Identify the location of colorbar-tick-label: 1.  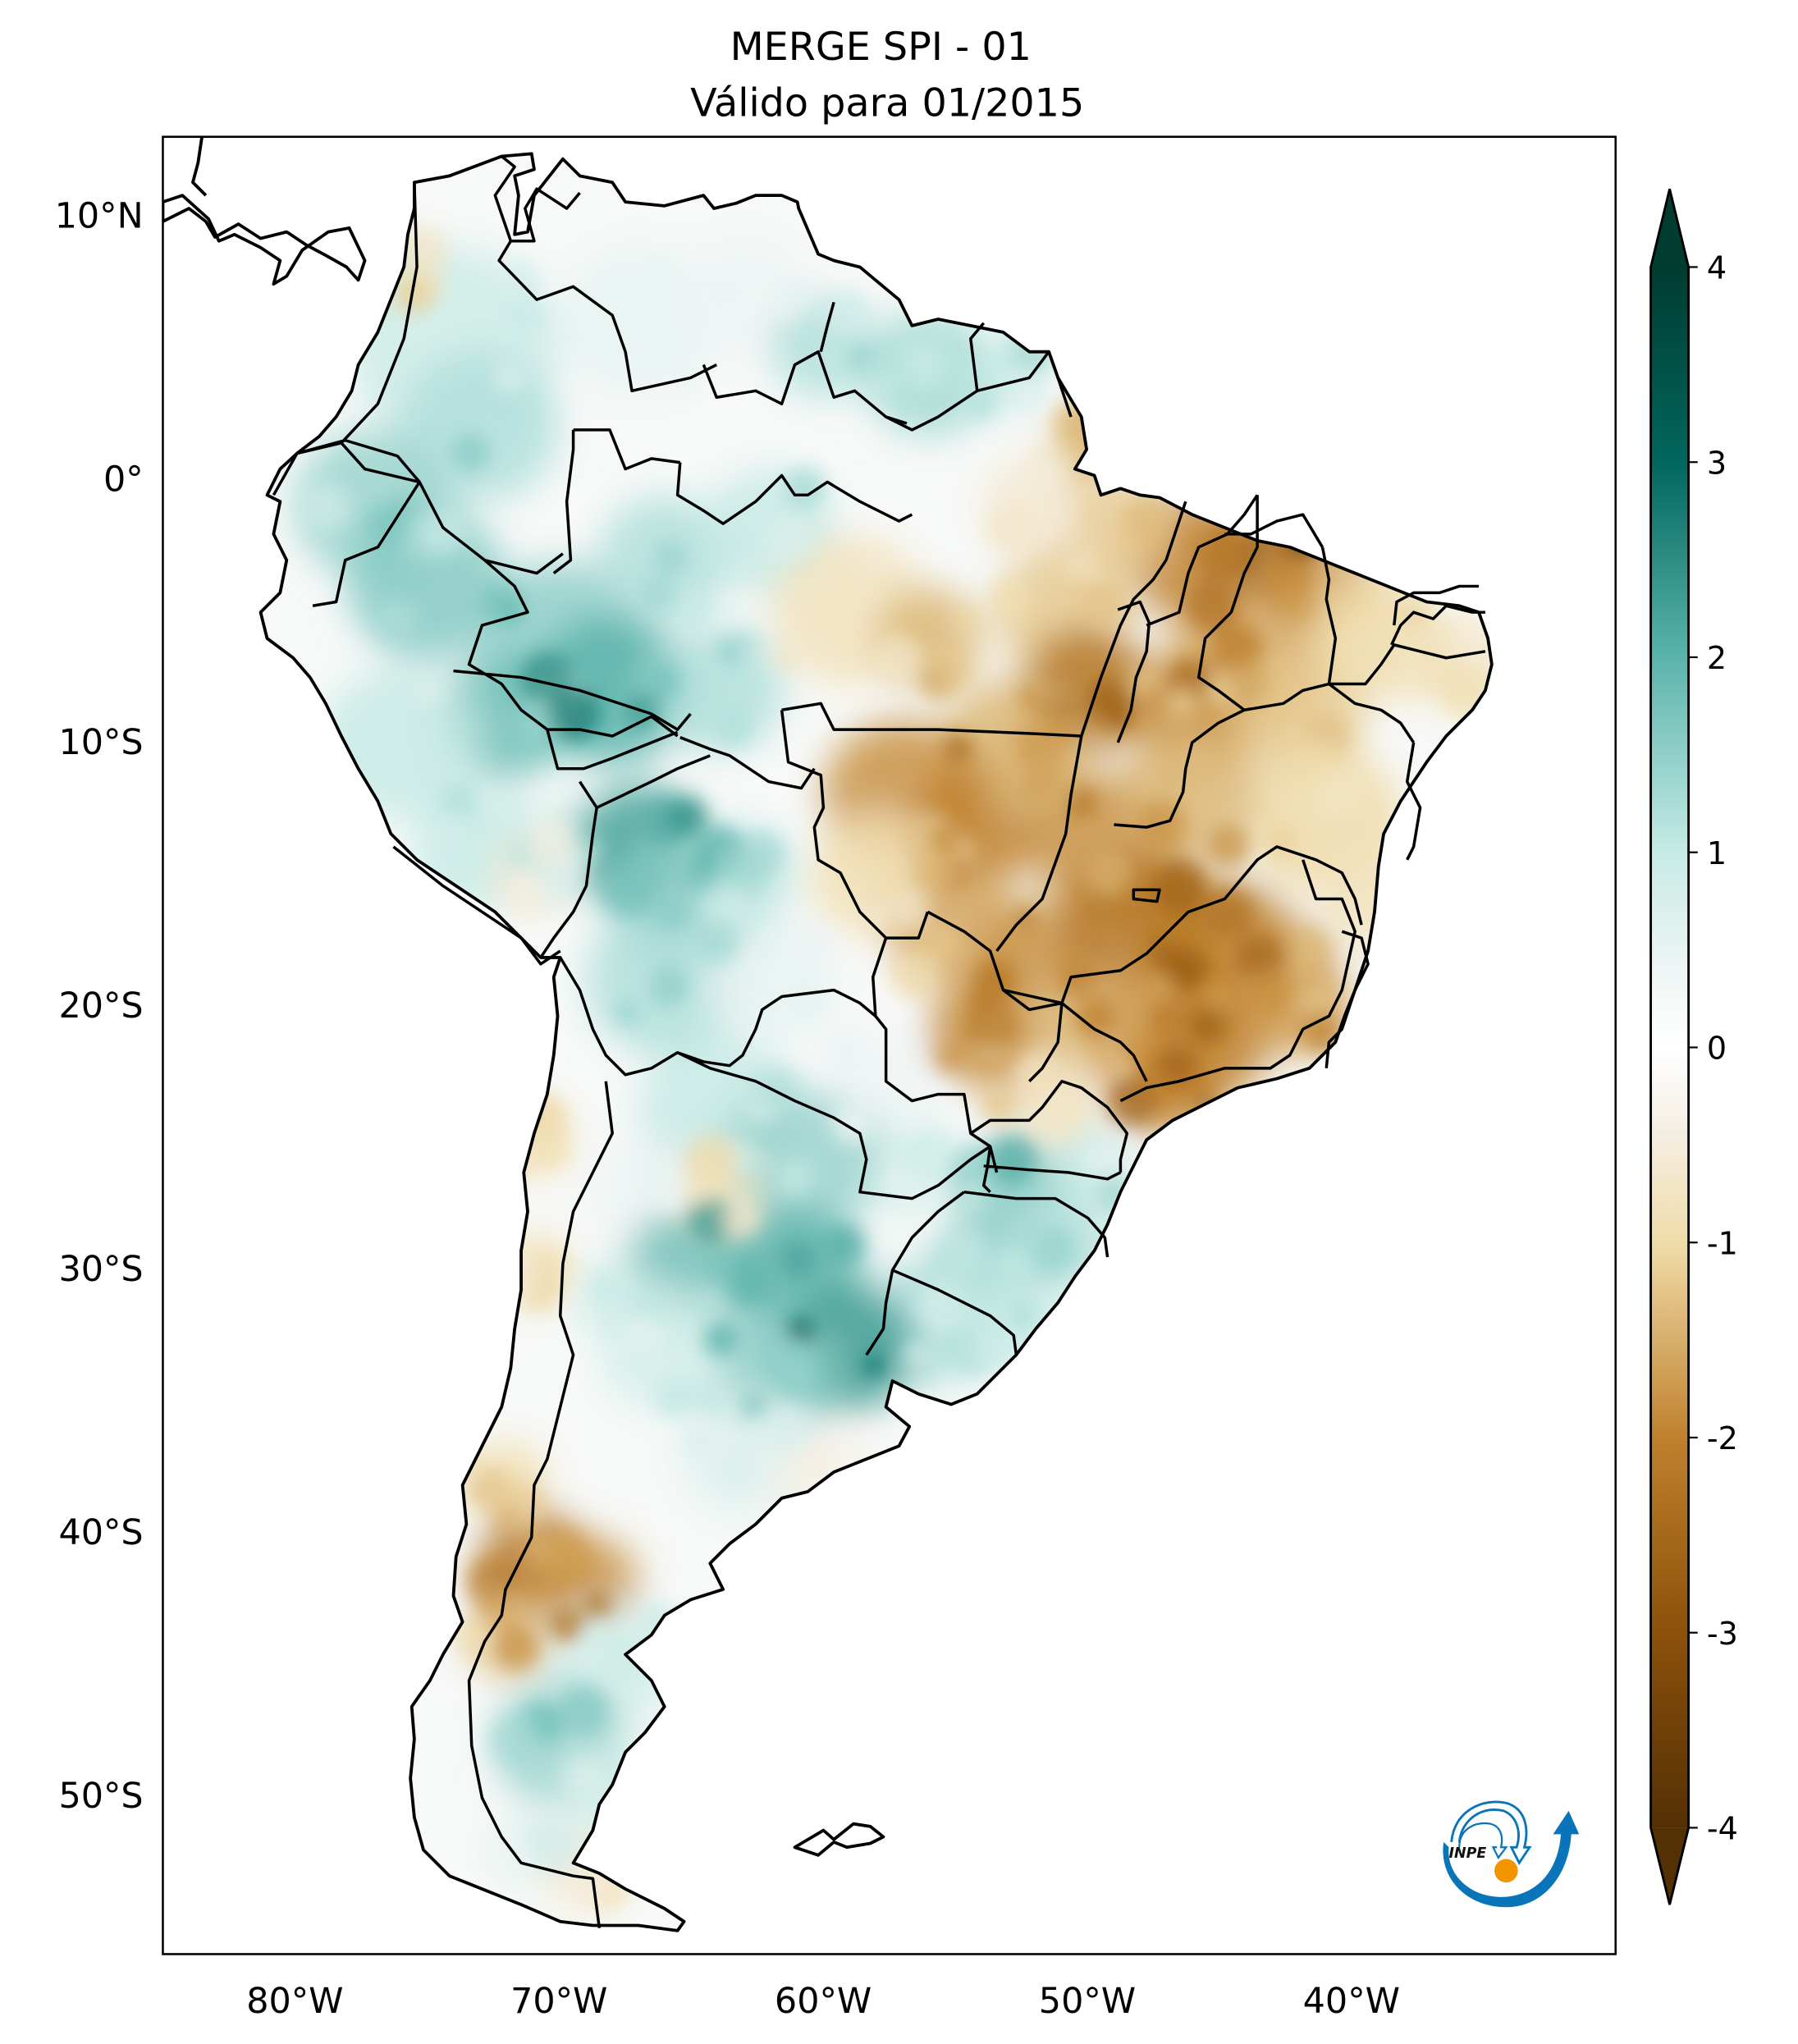
(1717, 853).